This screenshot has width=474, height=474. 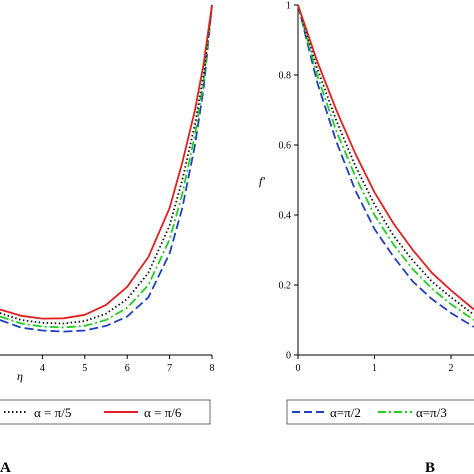 I want to click on x-tick-label: 5, so click(x=84, y=368).